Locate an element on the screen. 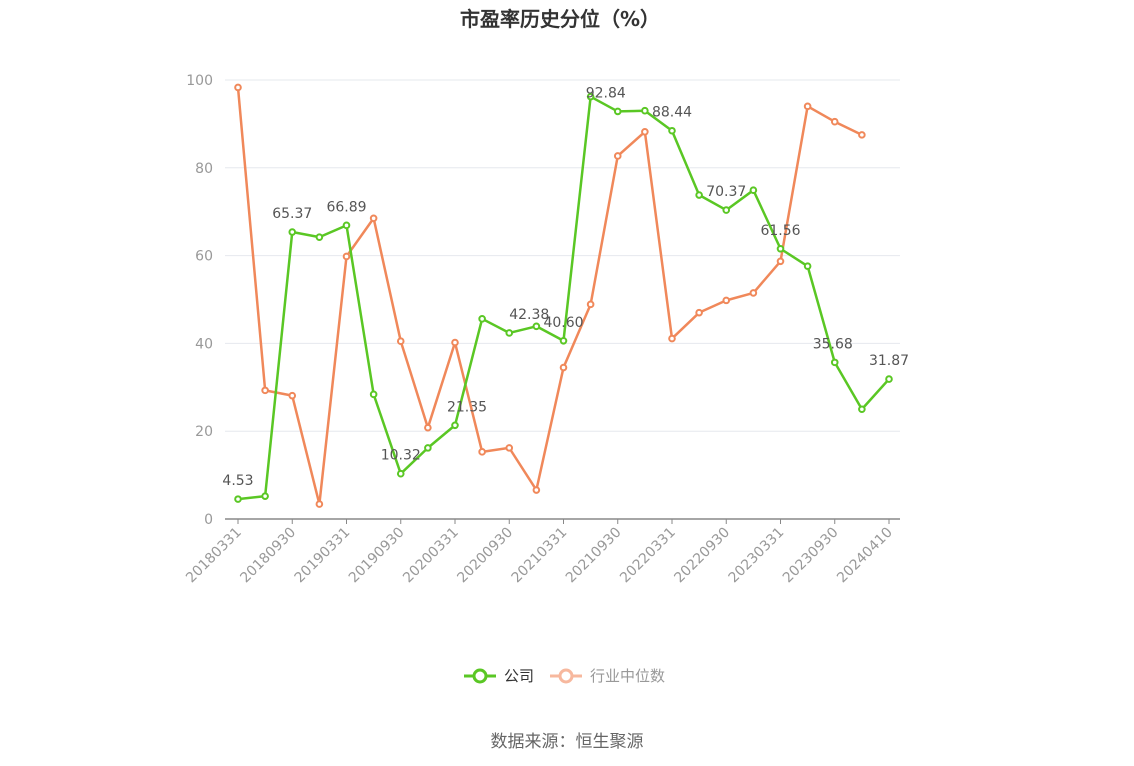 The height and width of the screenshot is (766, 1134). x-tick-label: 20220331 is located at coordinates (648, 556).